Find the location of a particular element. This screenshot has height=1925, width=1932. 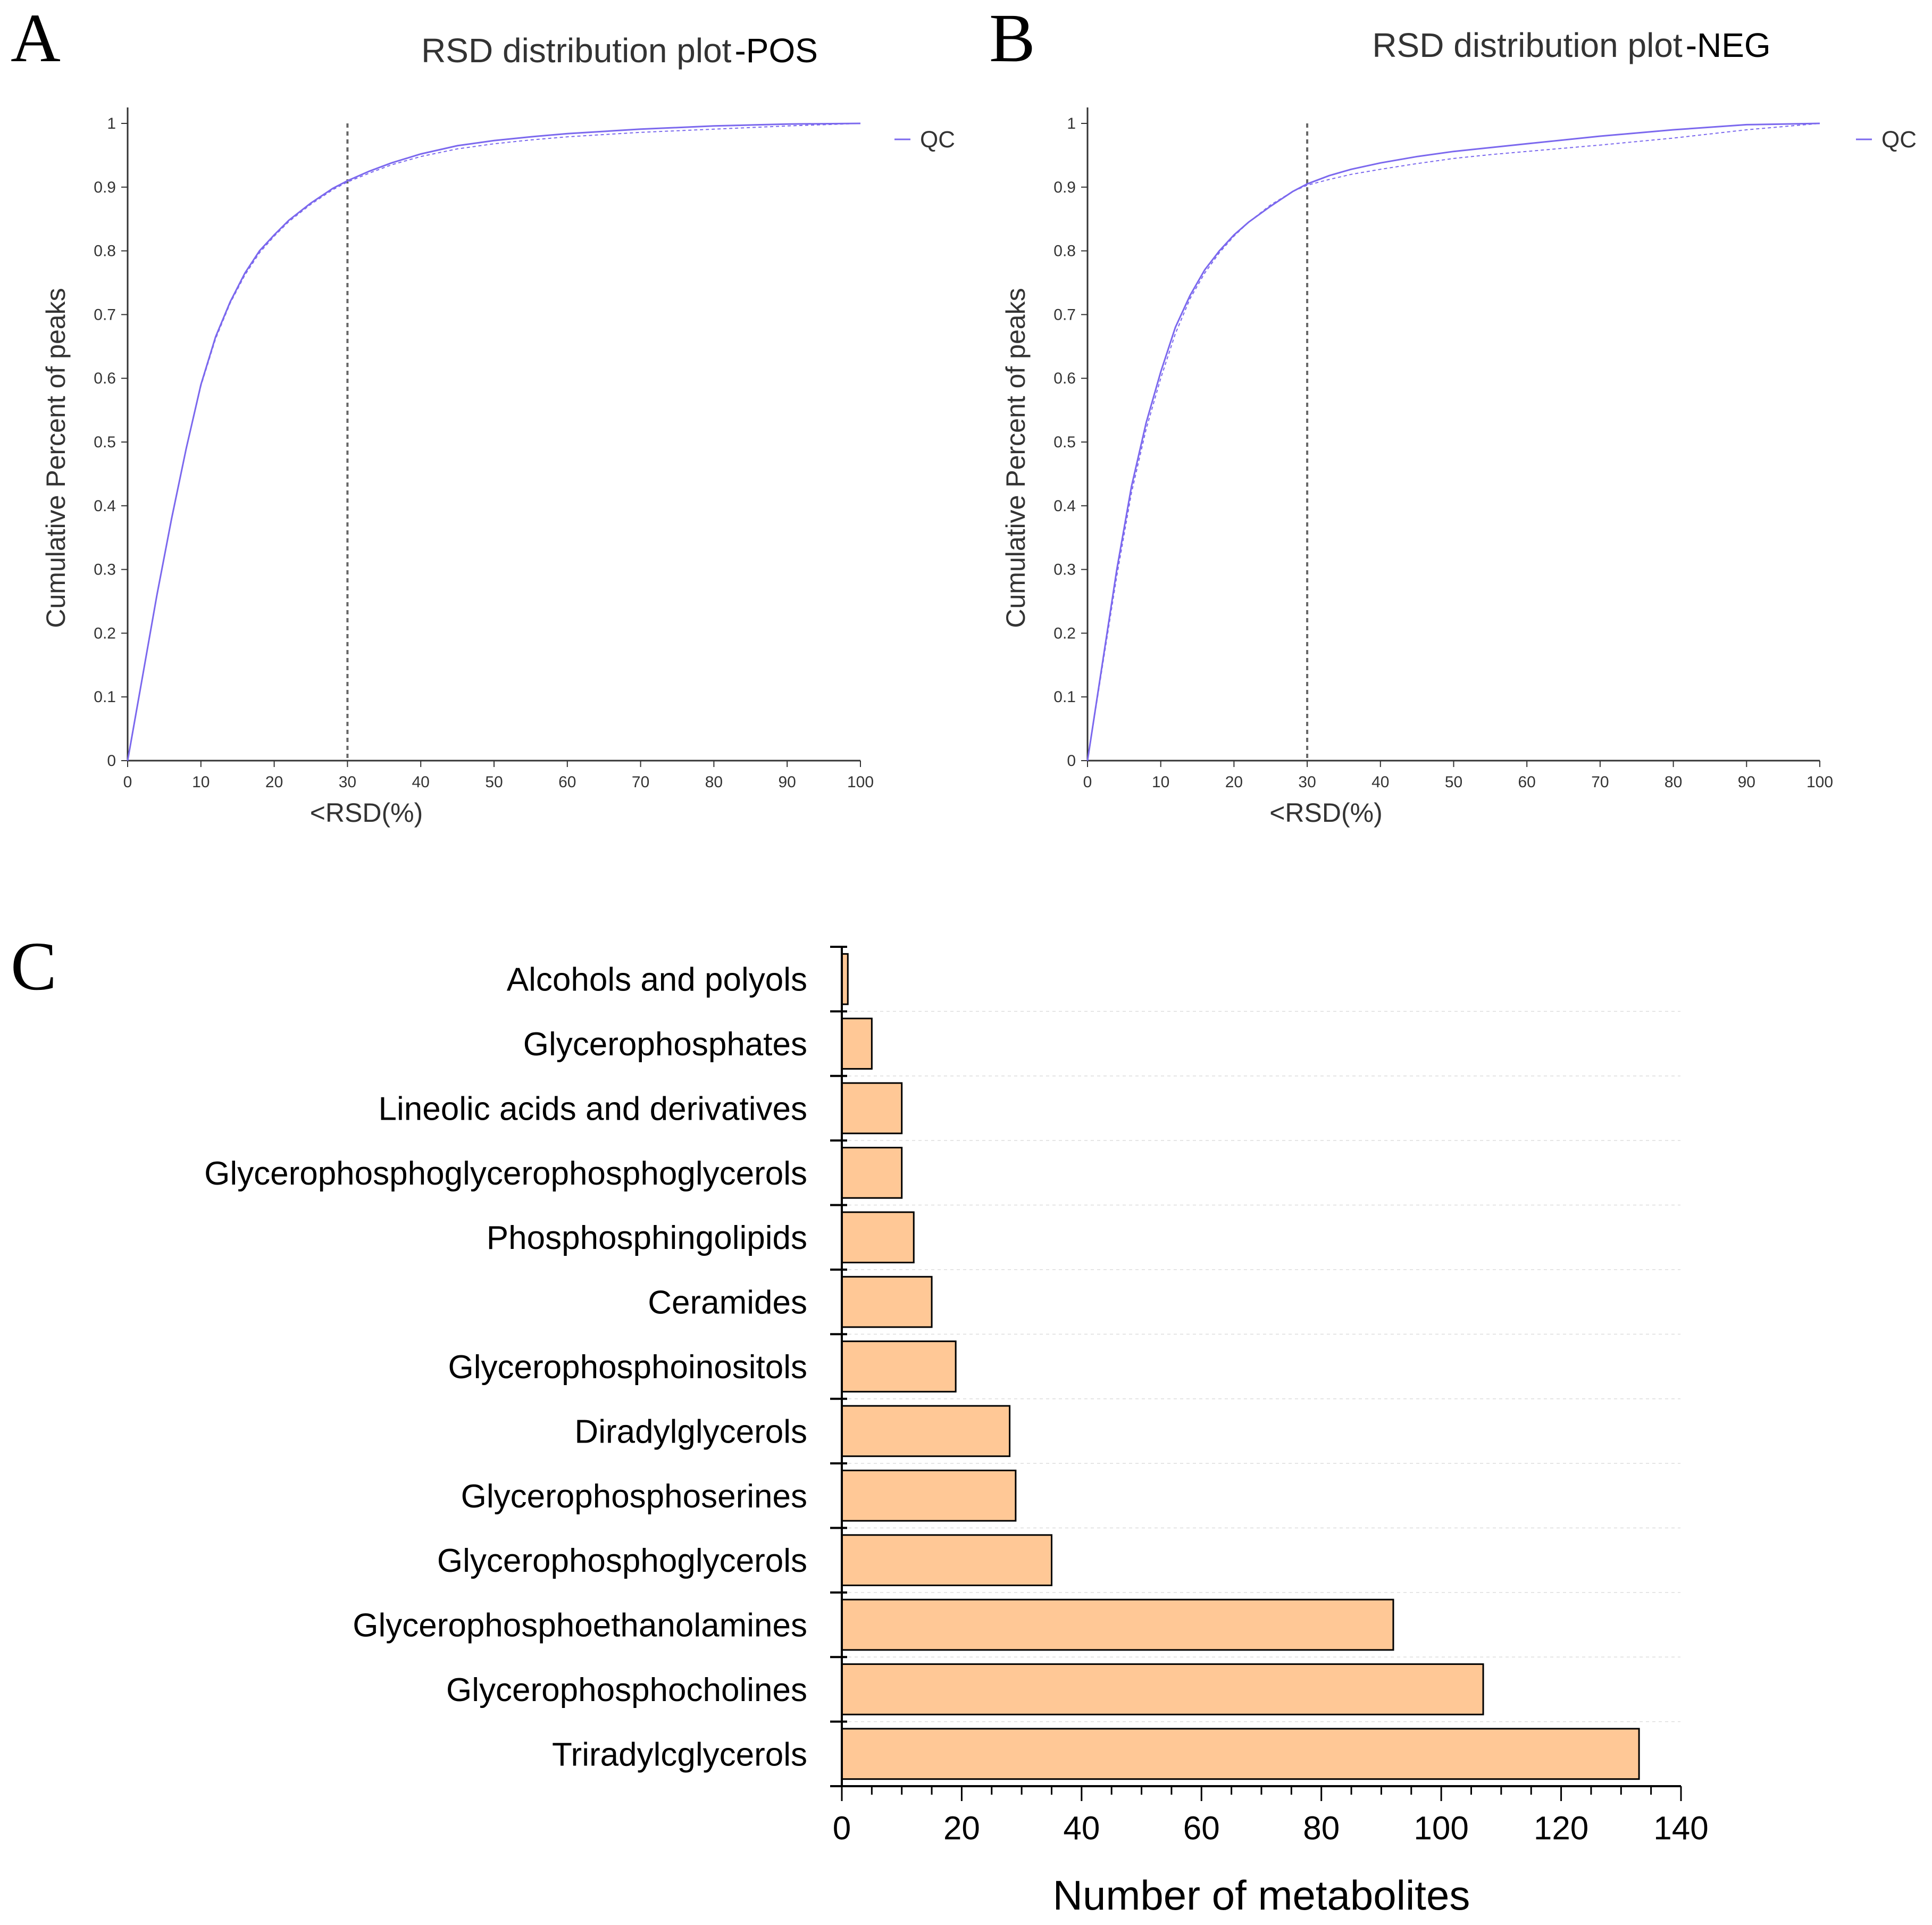

x-tick-label: 120 is located at coordinates (1561, 1828).